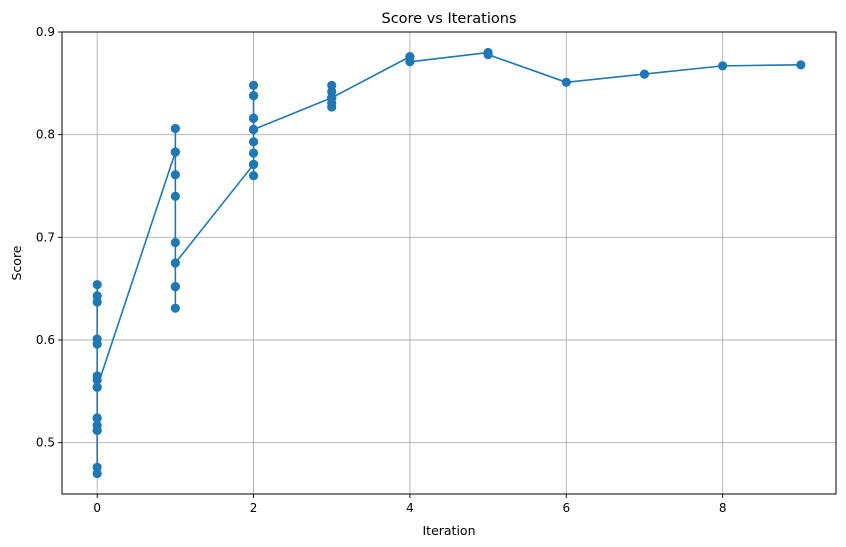 This screenshot has width=846, height=547. Describe the element at coordinates (45, 135) in the screenshot. I see `y-tick-label: 0.8` at that location.